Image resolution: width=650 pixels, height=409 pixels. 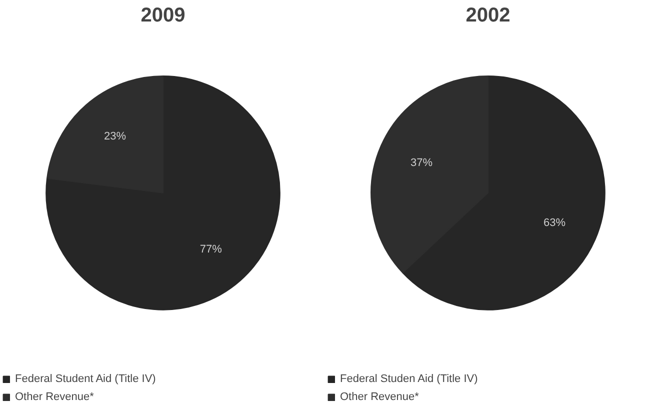 What do you see at coordinates (421, 163) in the screenshot?
I see `data-label: 37%` at bounding box center [421, 163].